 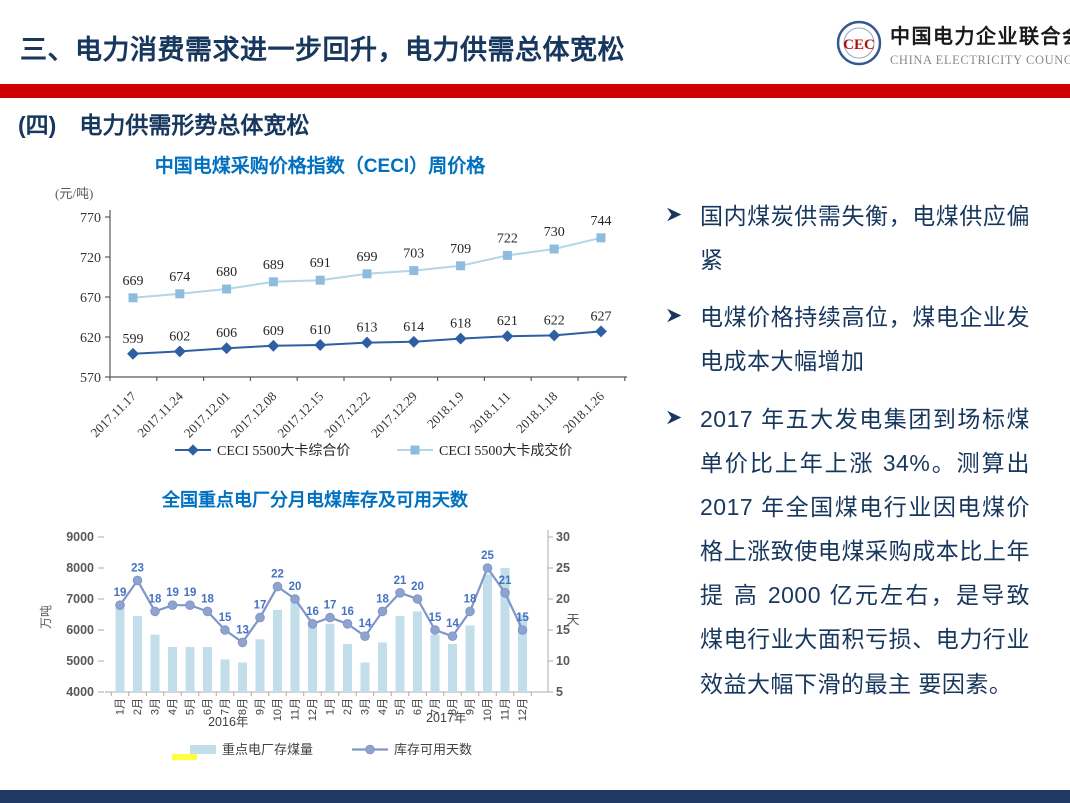 What do you see at coordinates (90, 258) in the screenshot?
I see `svg-text: 720` at bounding box center [90, 258].